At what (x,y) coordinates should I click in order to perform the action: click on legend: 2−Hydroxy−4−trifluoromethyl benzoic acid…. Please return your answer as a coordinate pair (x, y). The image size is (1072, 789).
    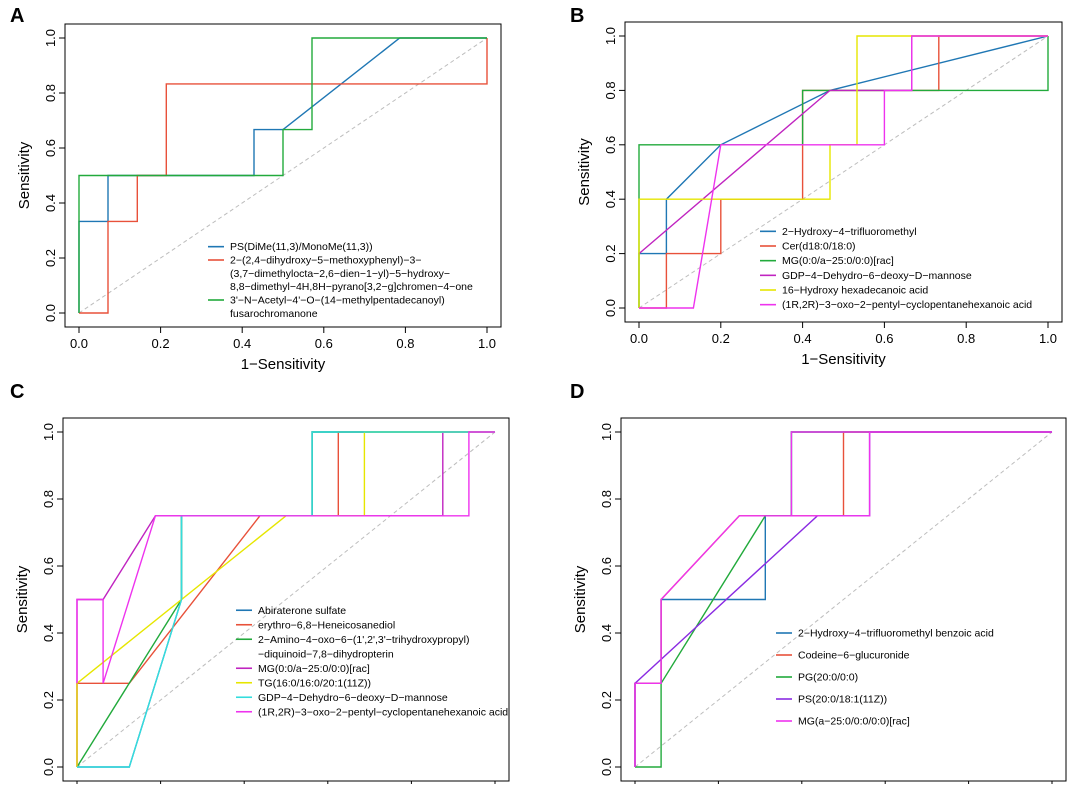
    Looking at the image, I should click on (885, 678).